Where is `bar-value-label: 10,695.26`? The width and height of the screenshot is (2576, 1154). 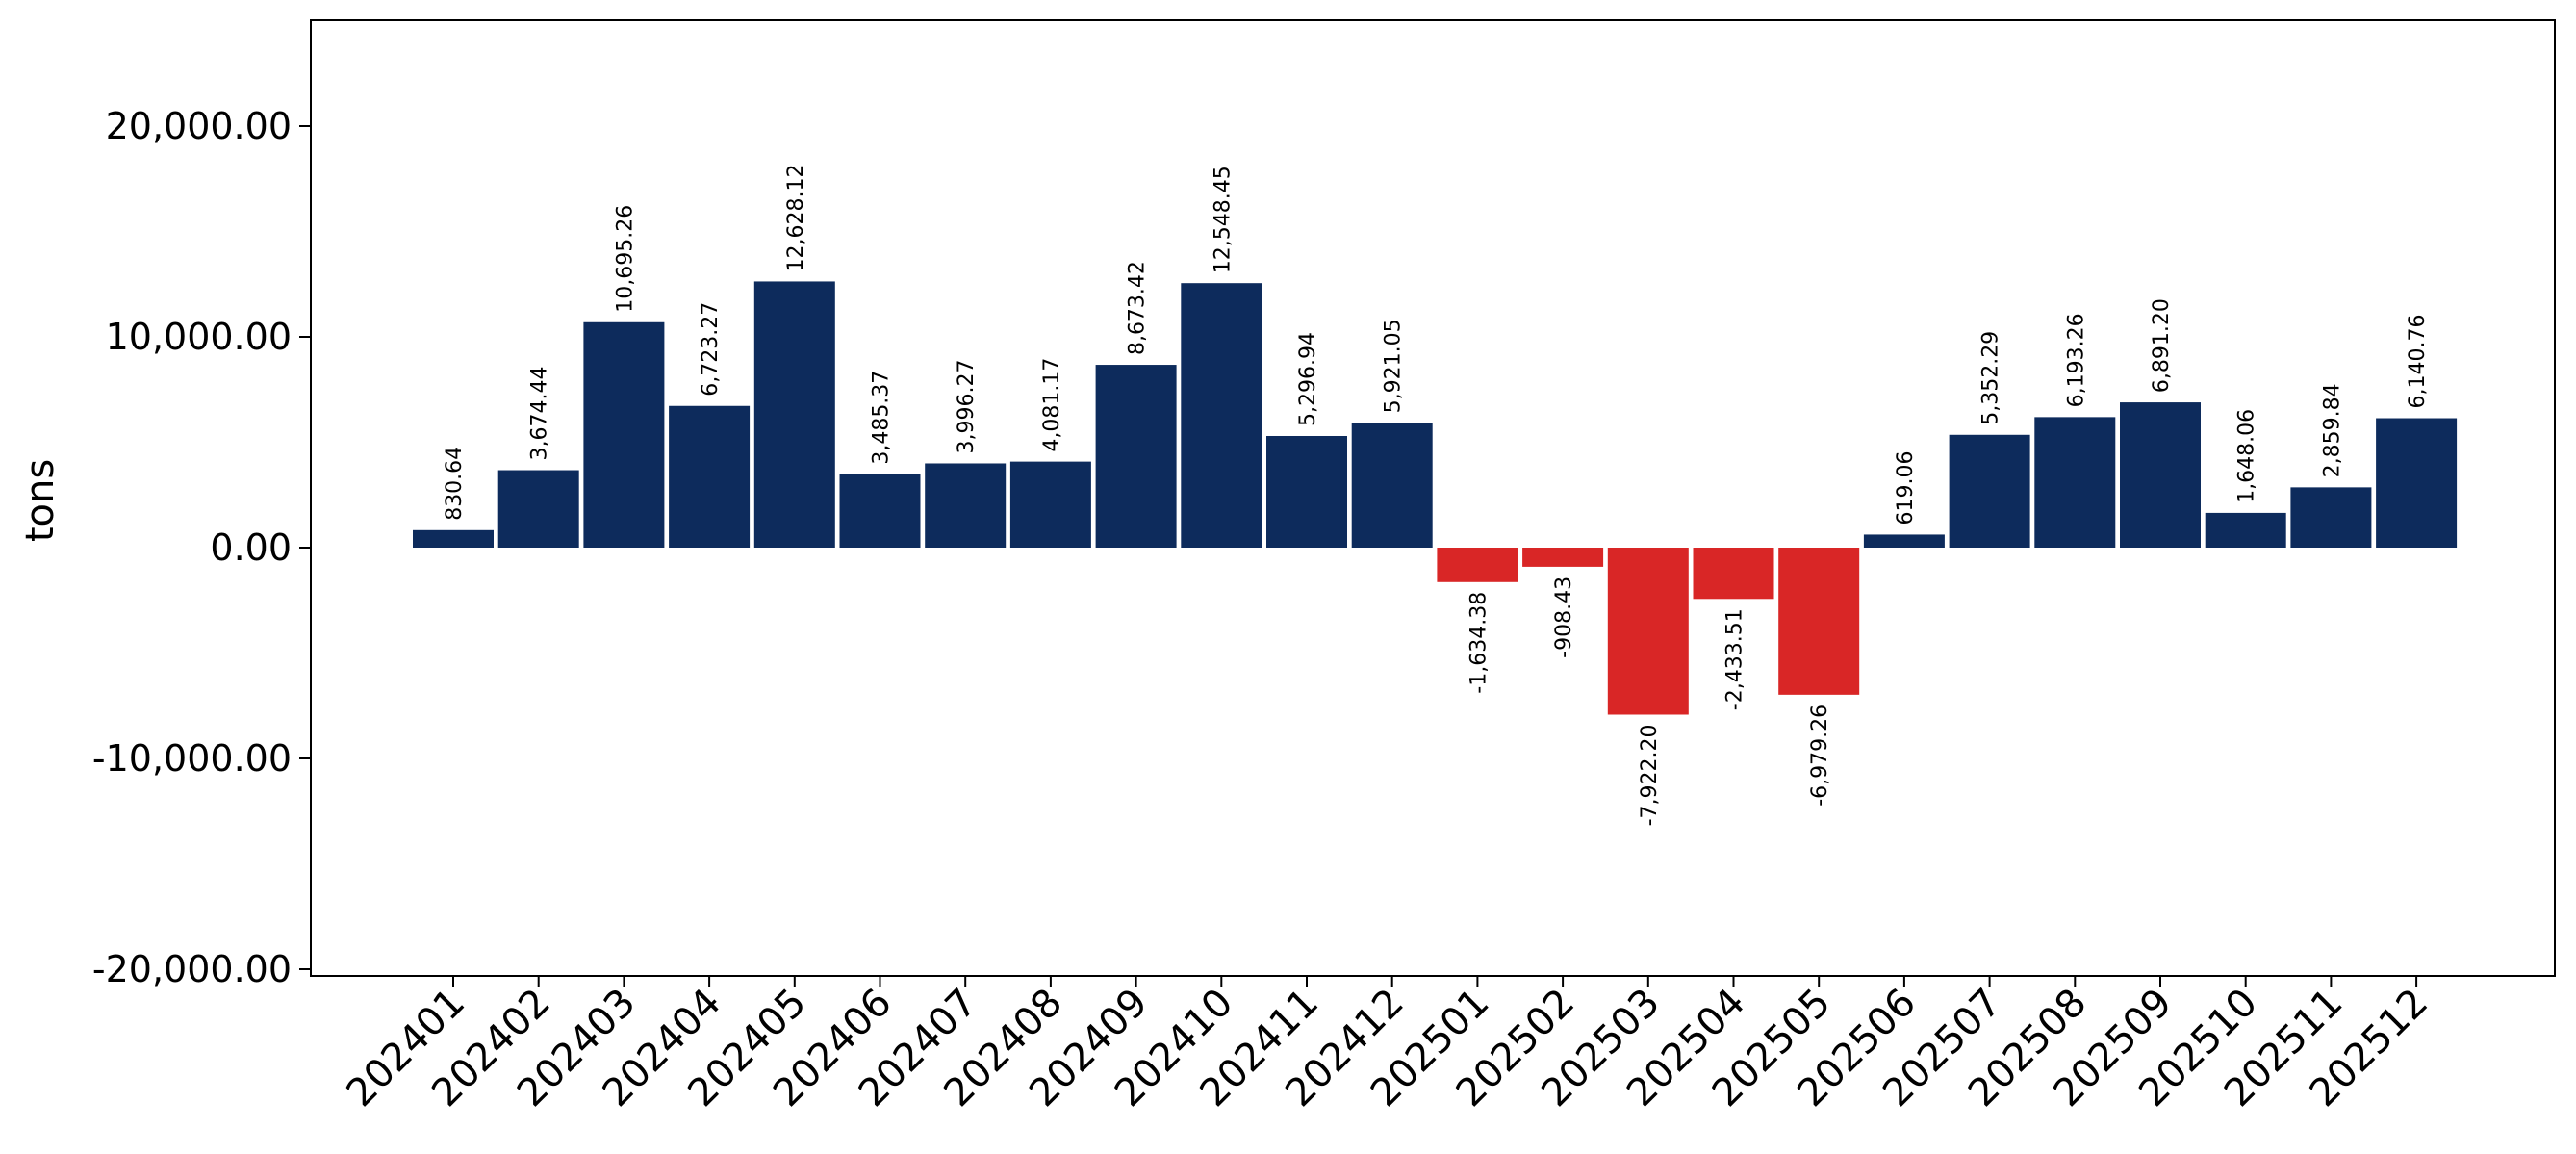
bar-value-label: 10,695.26 is located at coordinates (625, 259).